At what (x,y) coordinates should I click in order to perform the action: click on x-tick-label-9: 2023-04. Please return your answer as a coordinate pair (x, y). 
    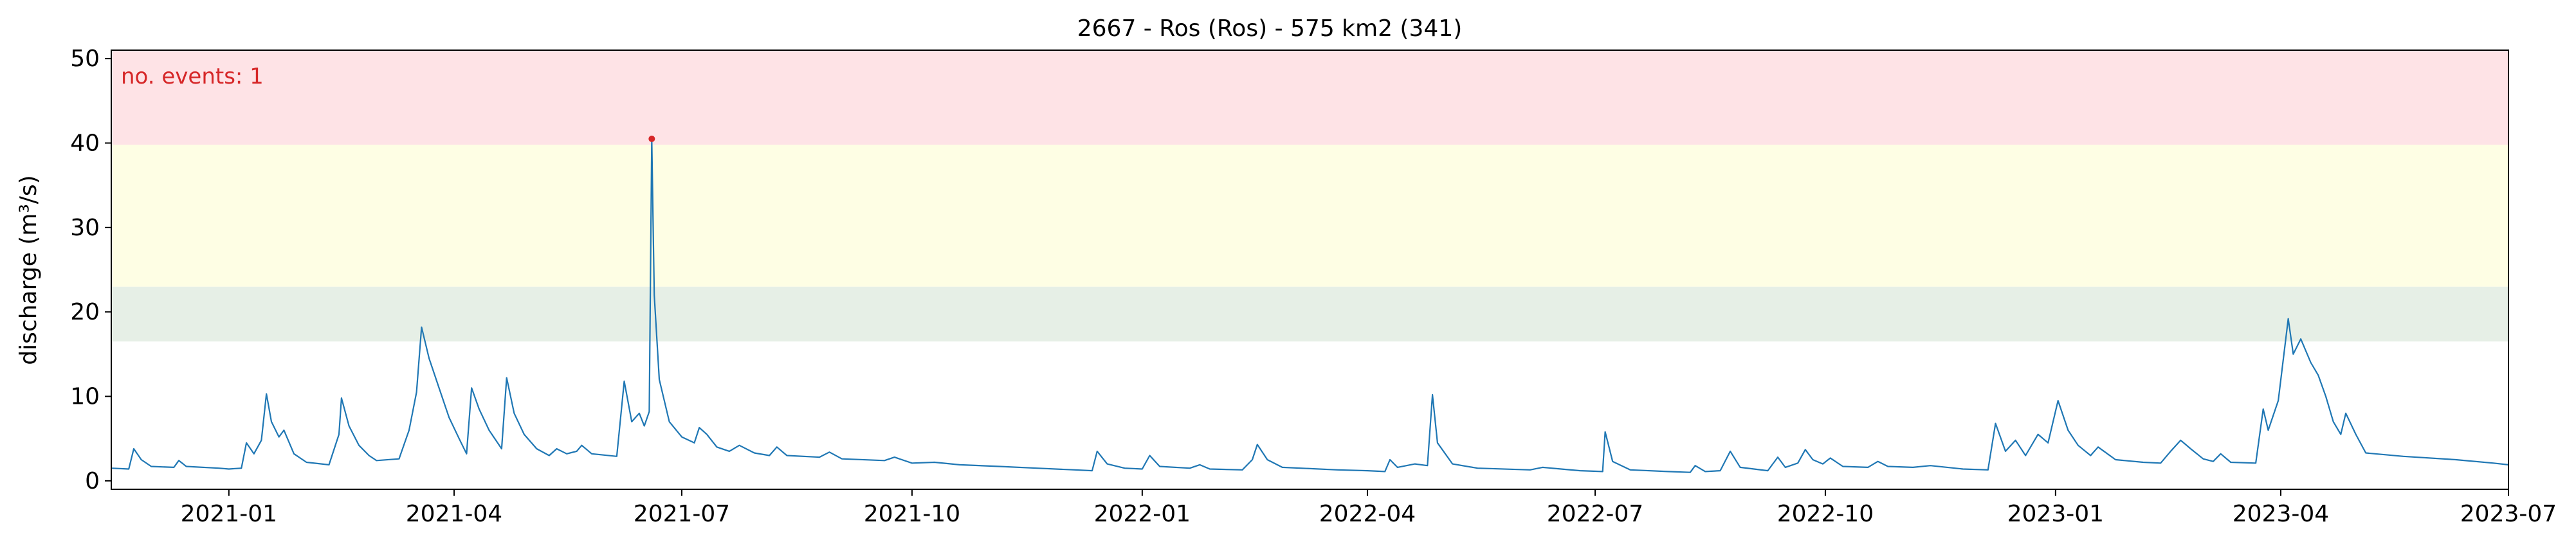
    Looking at the image, I should click on (2281, 514).